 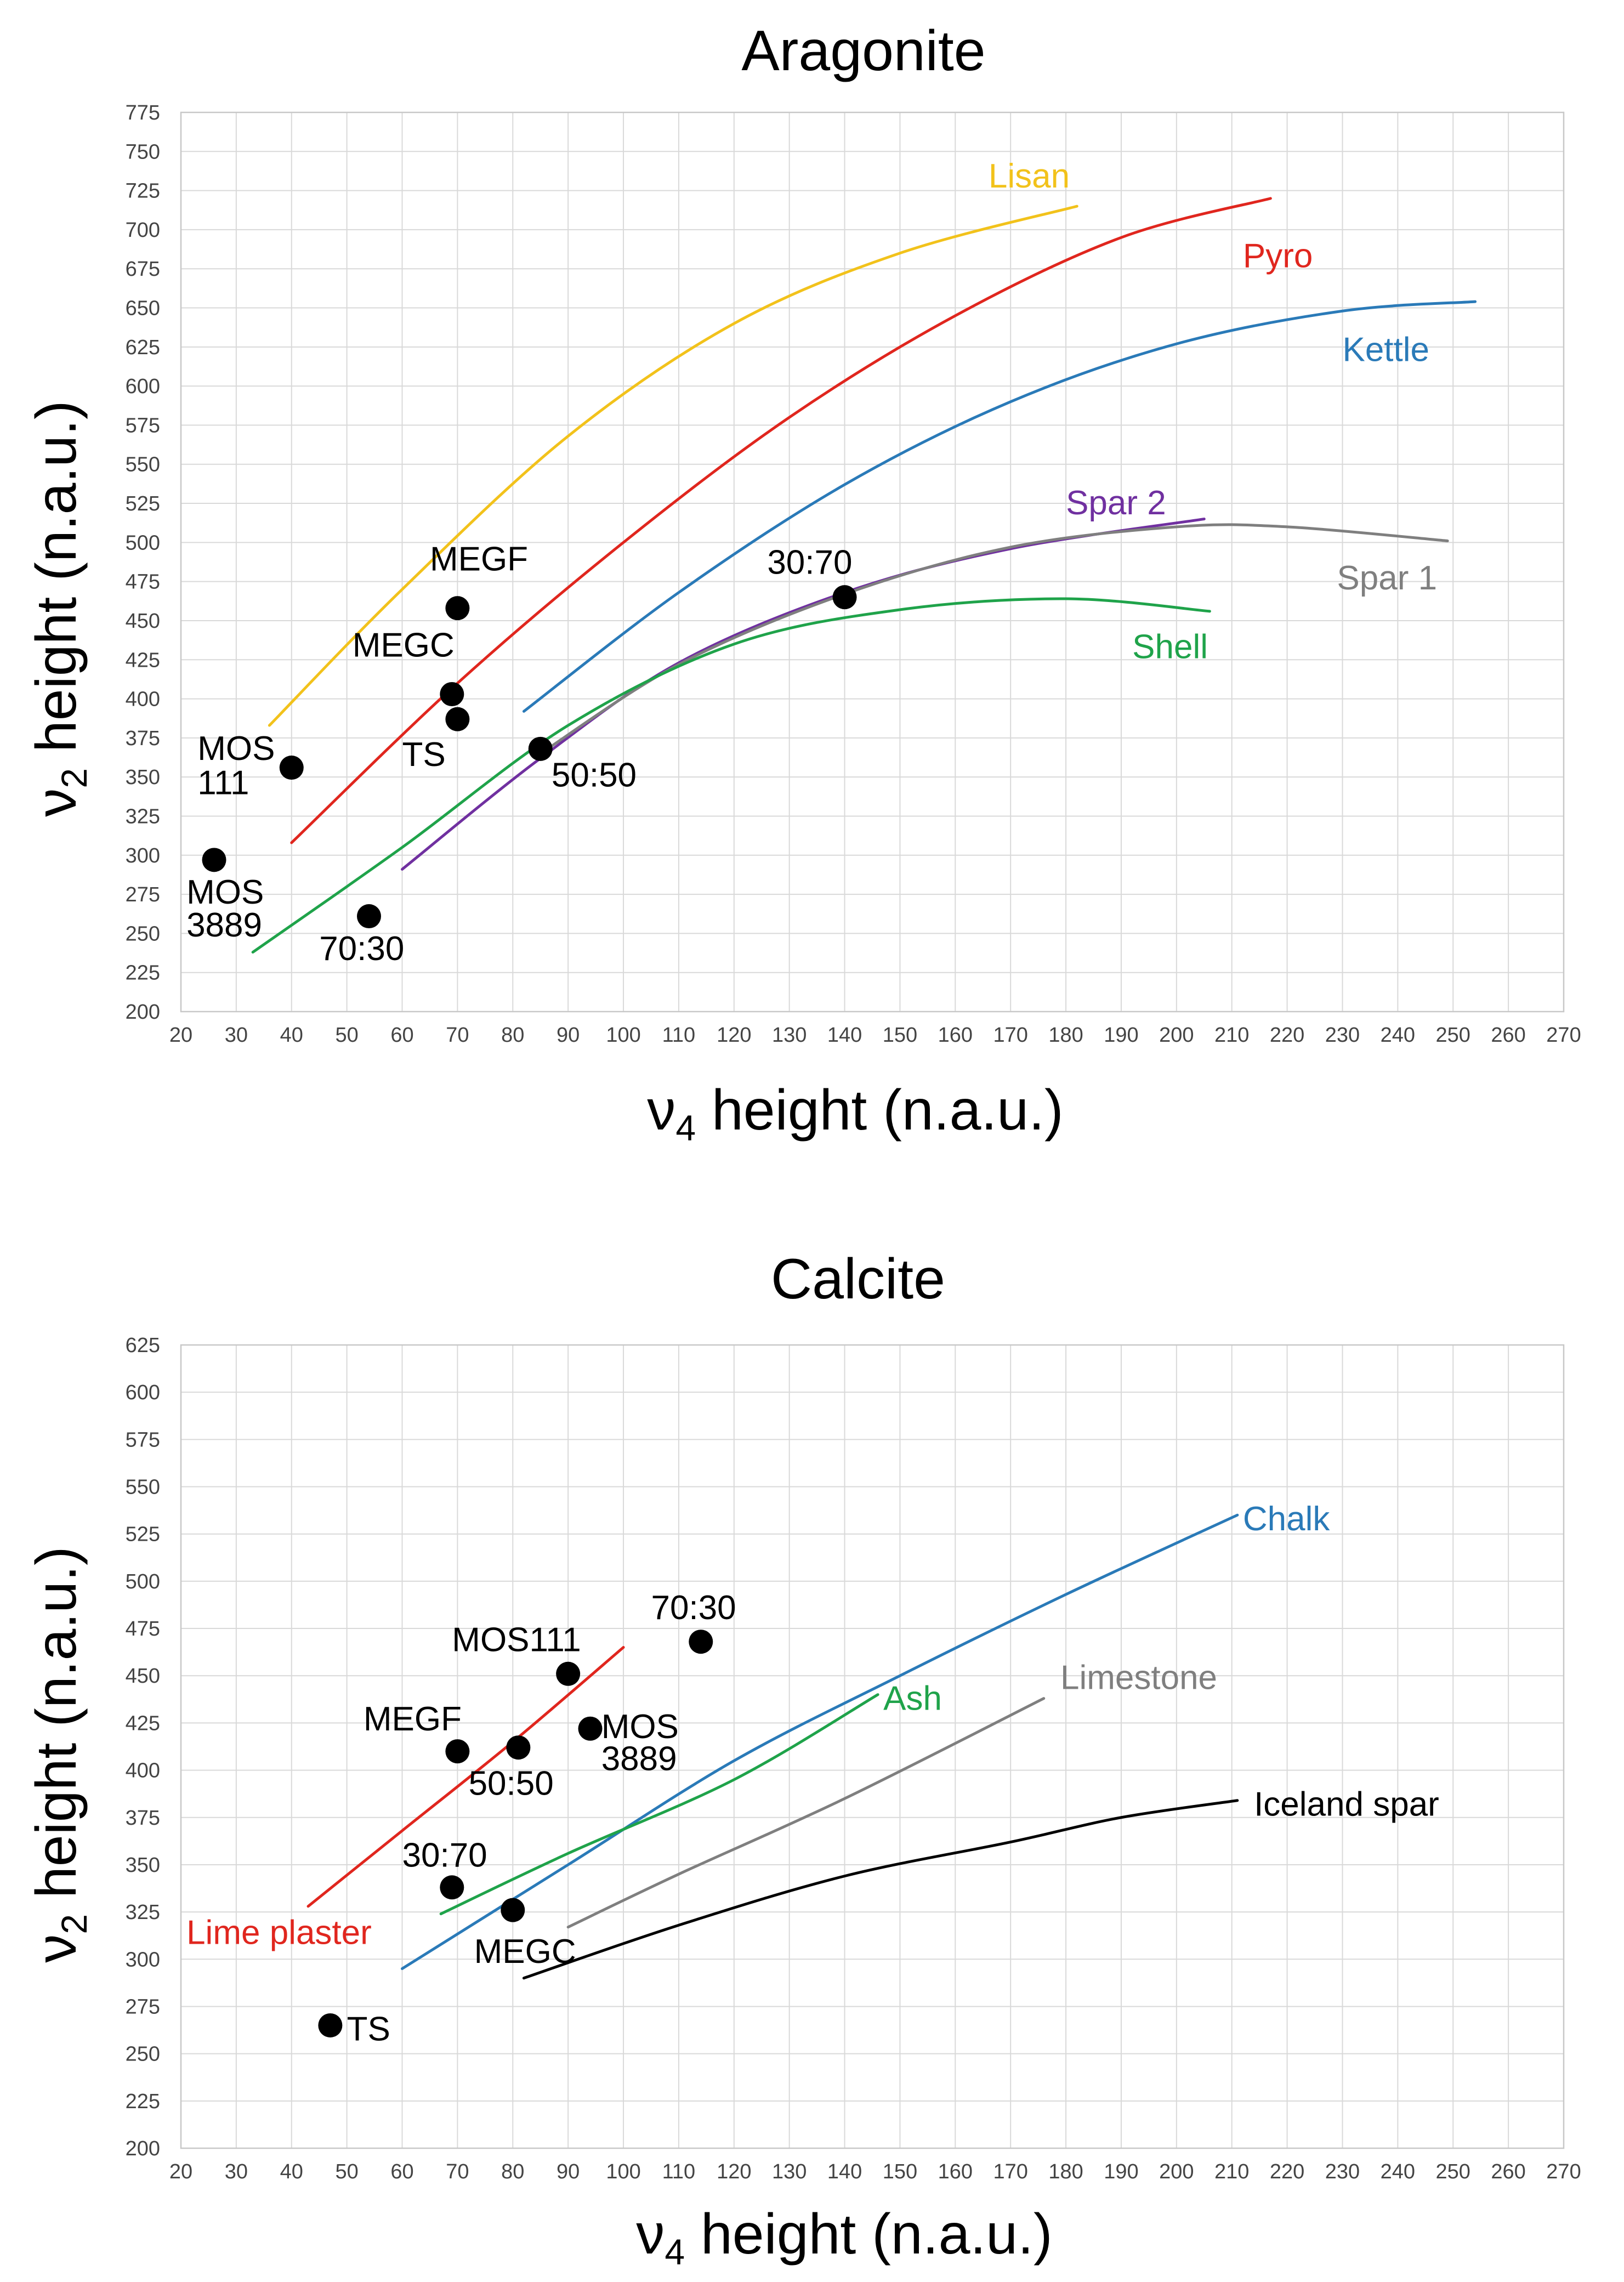 What do you see at coordinates (880, 1889) in the screenshot?
I see `curve-iceland-spar` at bounding box center [880, 1889].